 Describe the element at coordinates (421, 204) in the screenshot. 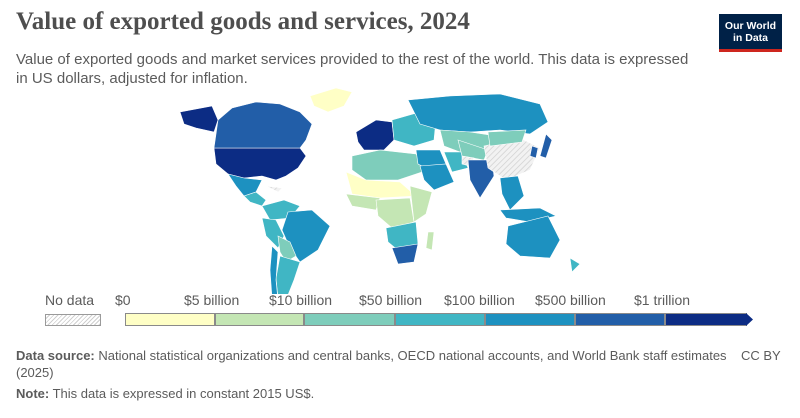

I see `region-east-africa: East Africa` at that location.